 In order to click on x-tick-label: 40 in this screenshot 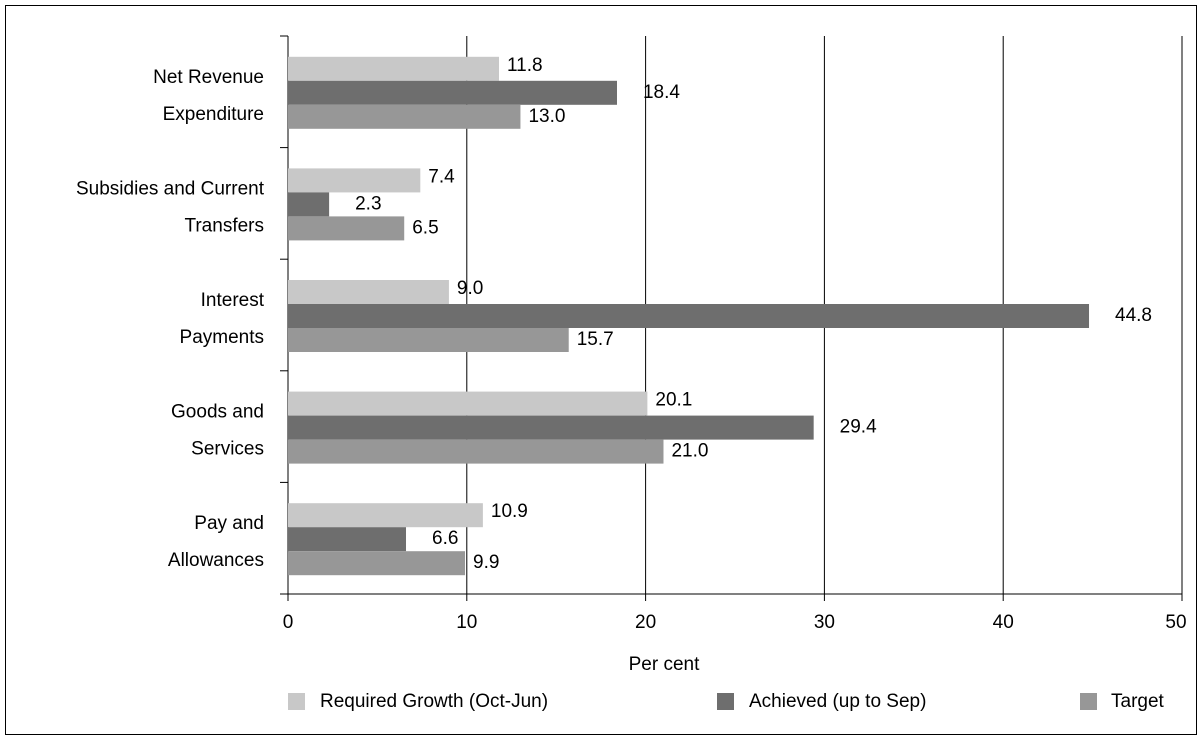, I will do `click(1003, 622)`.